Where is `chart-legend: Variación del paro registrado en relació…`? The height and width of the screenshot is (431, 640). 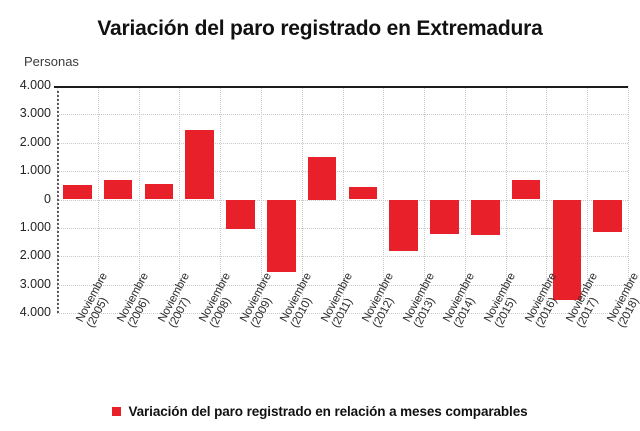
chart-legend: Variación del paro registrado en relació… is located at coordinates (320, 411).